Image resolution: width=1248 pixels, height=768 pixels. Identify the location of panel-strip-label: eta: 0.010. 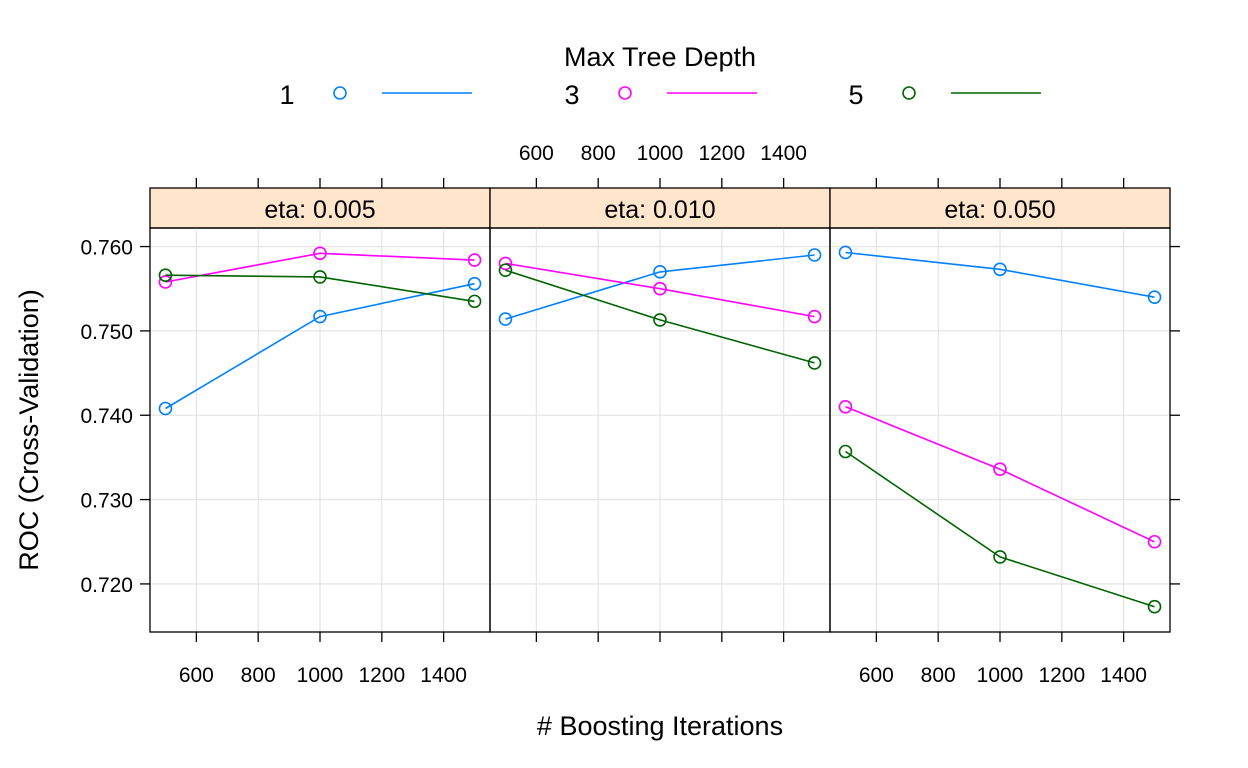
(659, 210).